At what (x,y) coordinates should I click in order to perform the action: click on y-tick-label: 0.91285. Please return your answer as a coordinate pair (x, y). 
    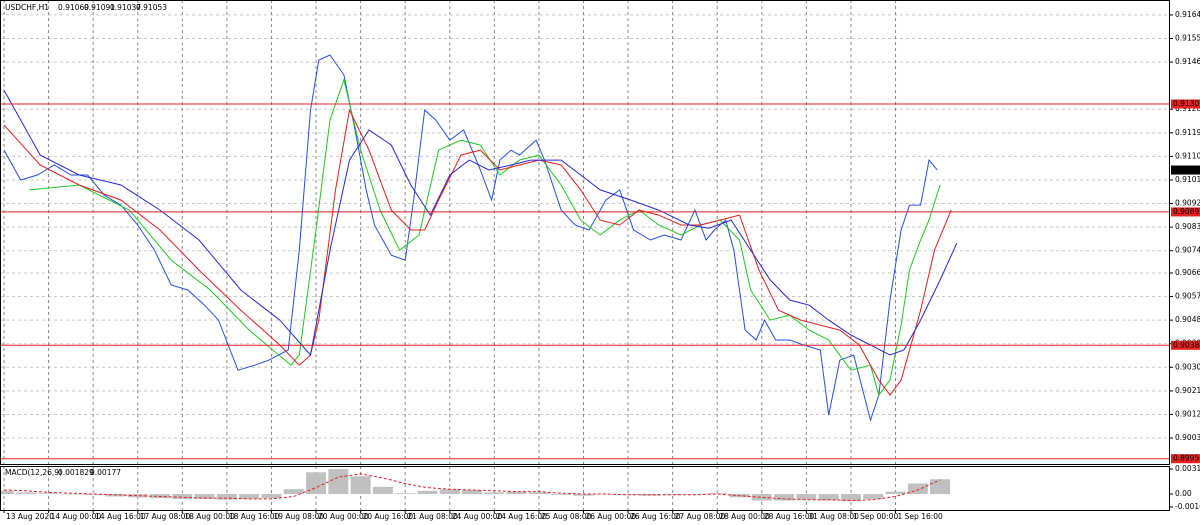
    Looking at the image, I should click on (1187, 108).